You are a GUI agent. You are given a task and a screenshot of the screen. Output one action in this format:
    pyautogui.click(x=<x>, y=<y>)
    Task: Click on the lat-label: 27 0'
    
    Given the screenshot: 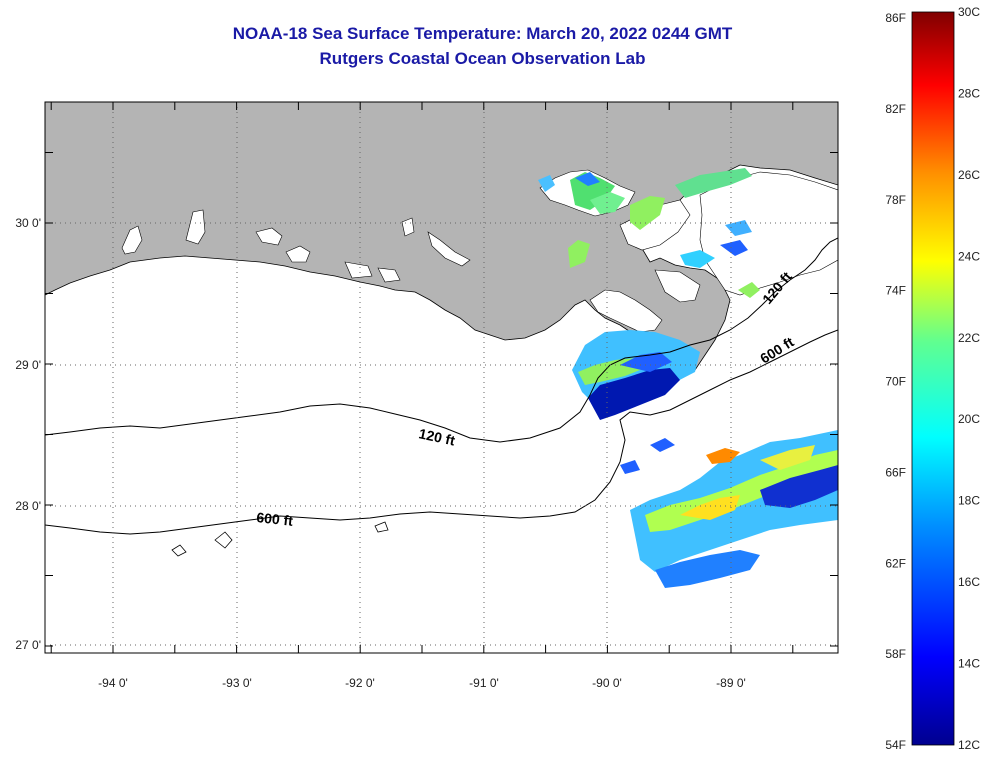 What is the action you would take?
    pyautogui.click(x=28, y=645)
    